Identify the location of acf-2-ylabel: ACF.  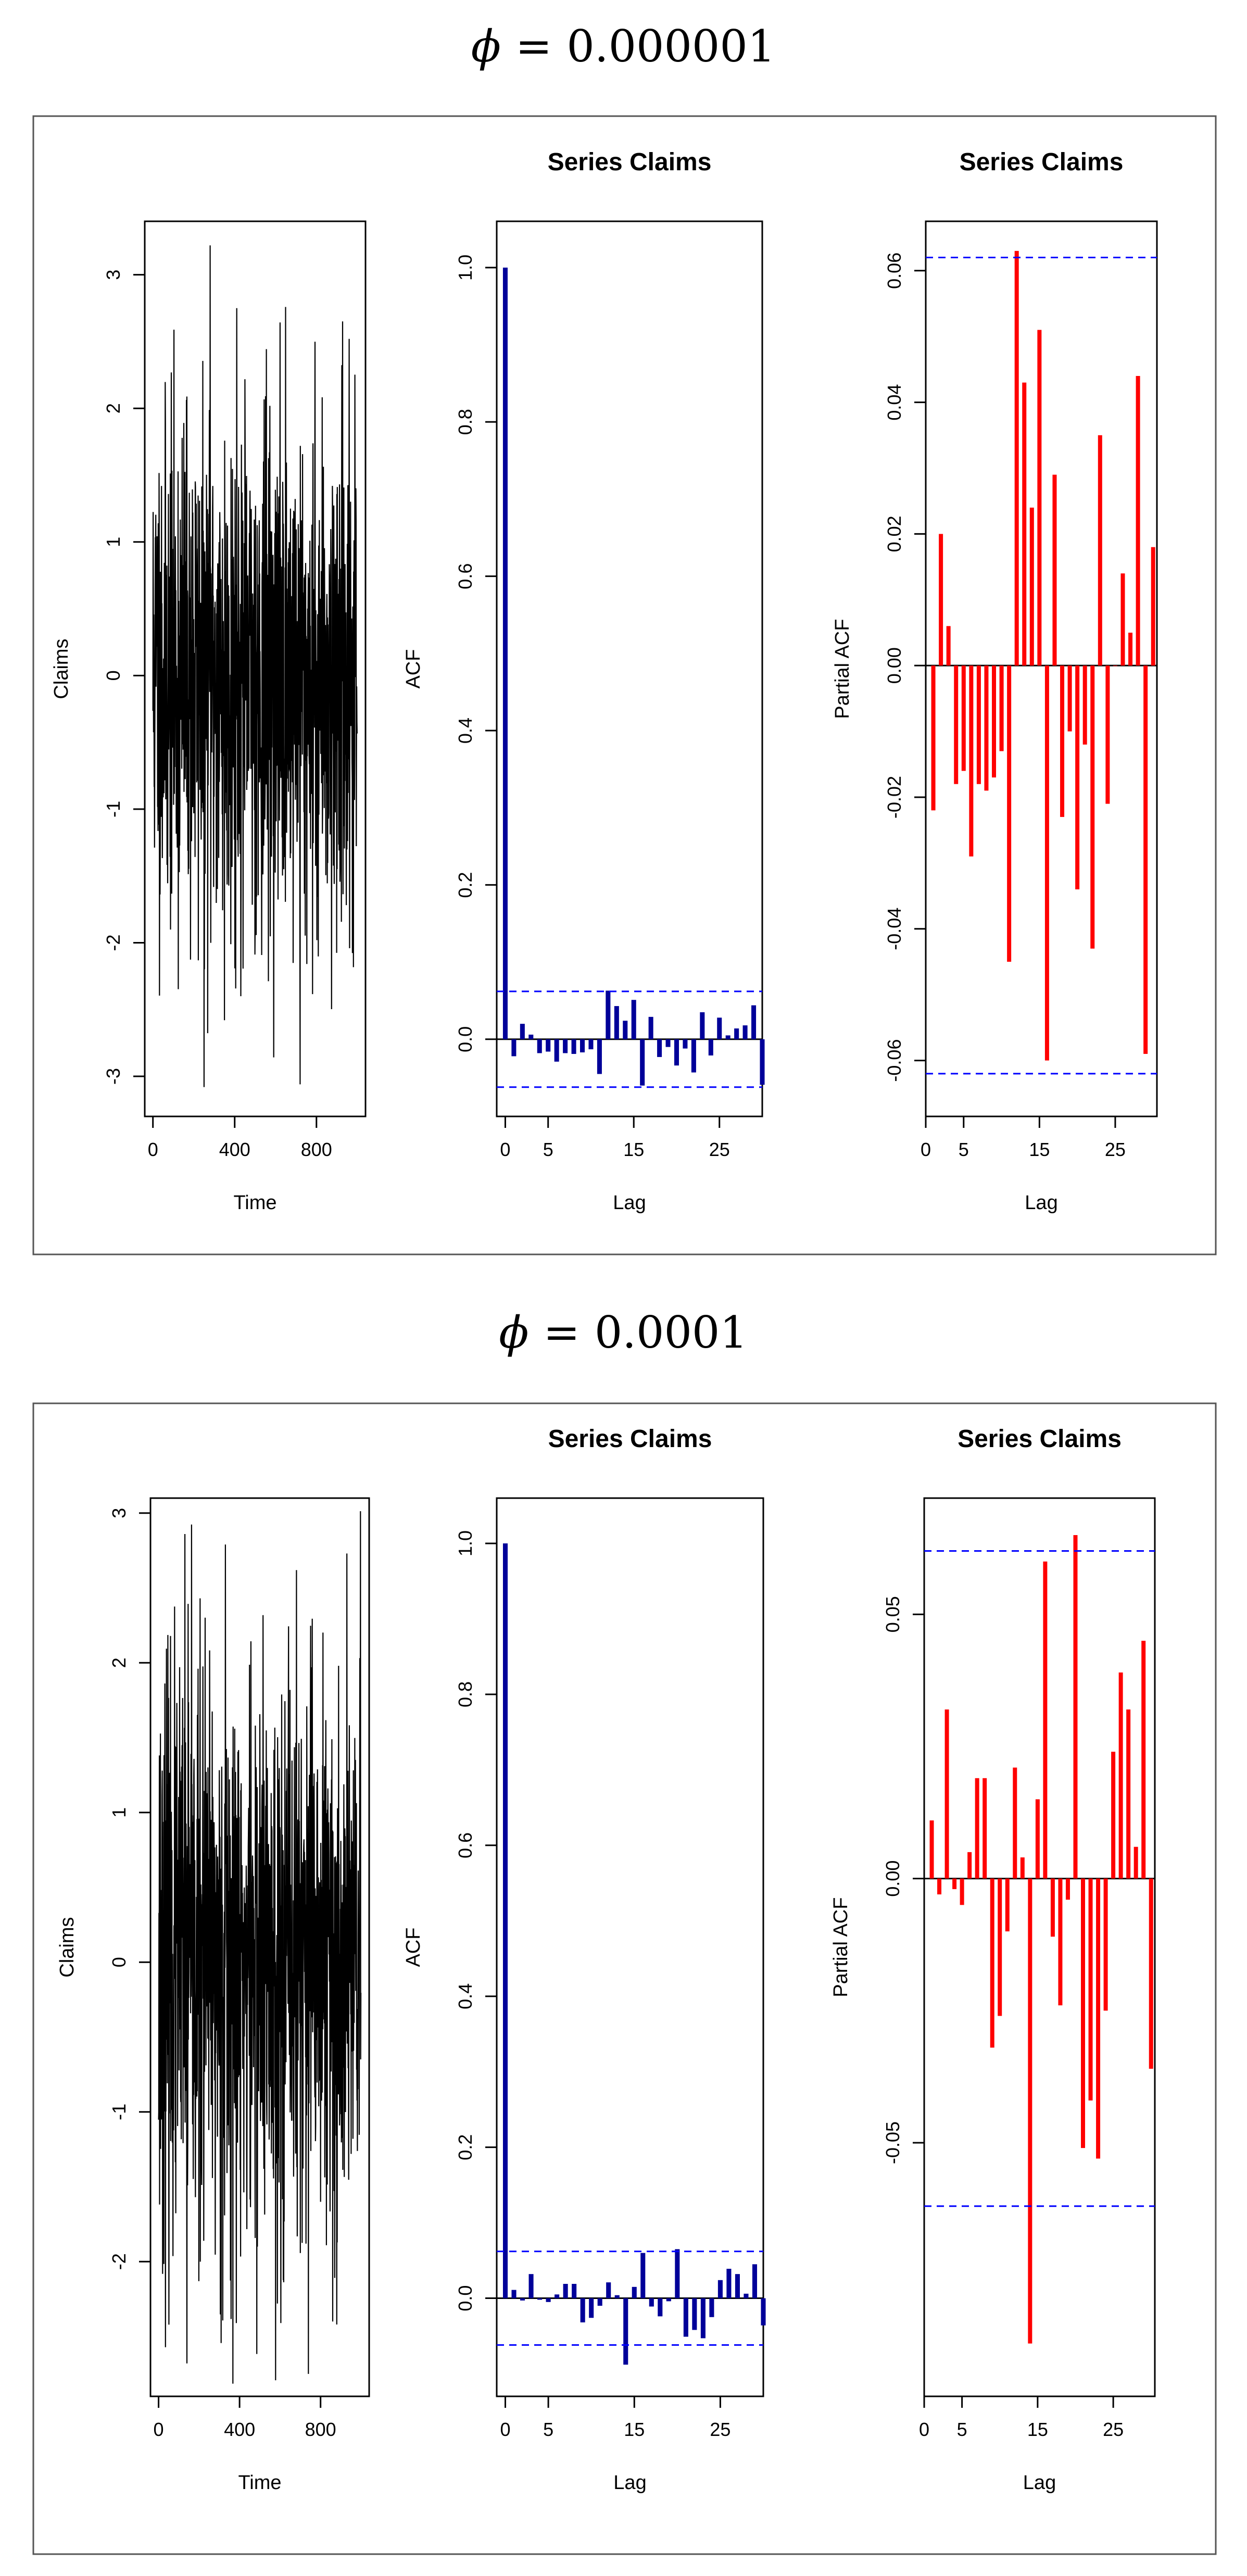
(413, 1947).